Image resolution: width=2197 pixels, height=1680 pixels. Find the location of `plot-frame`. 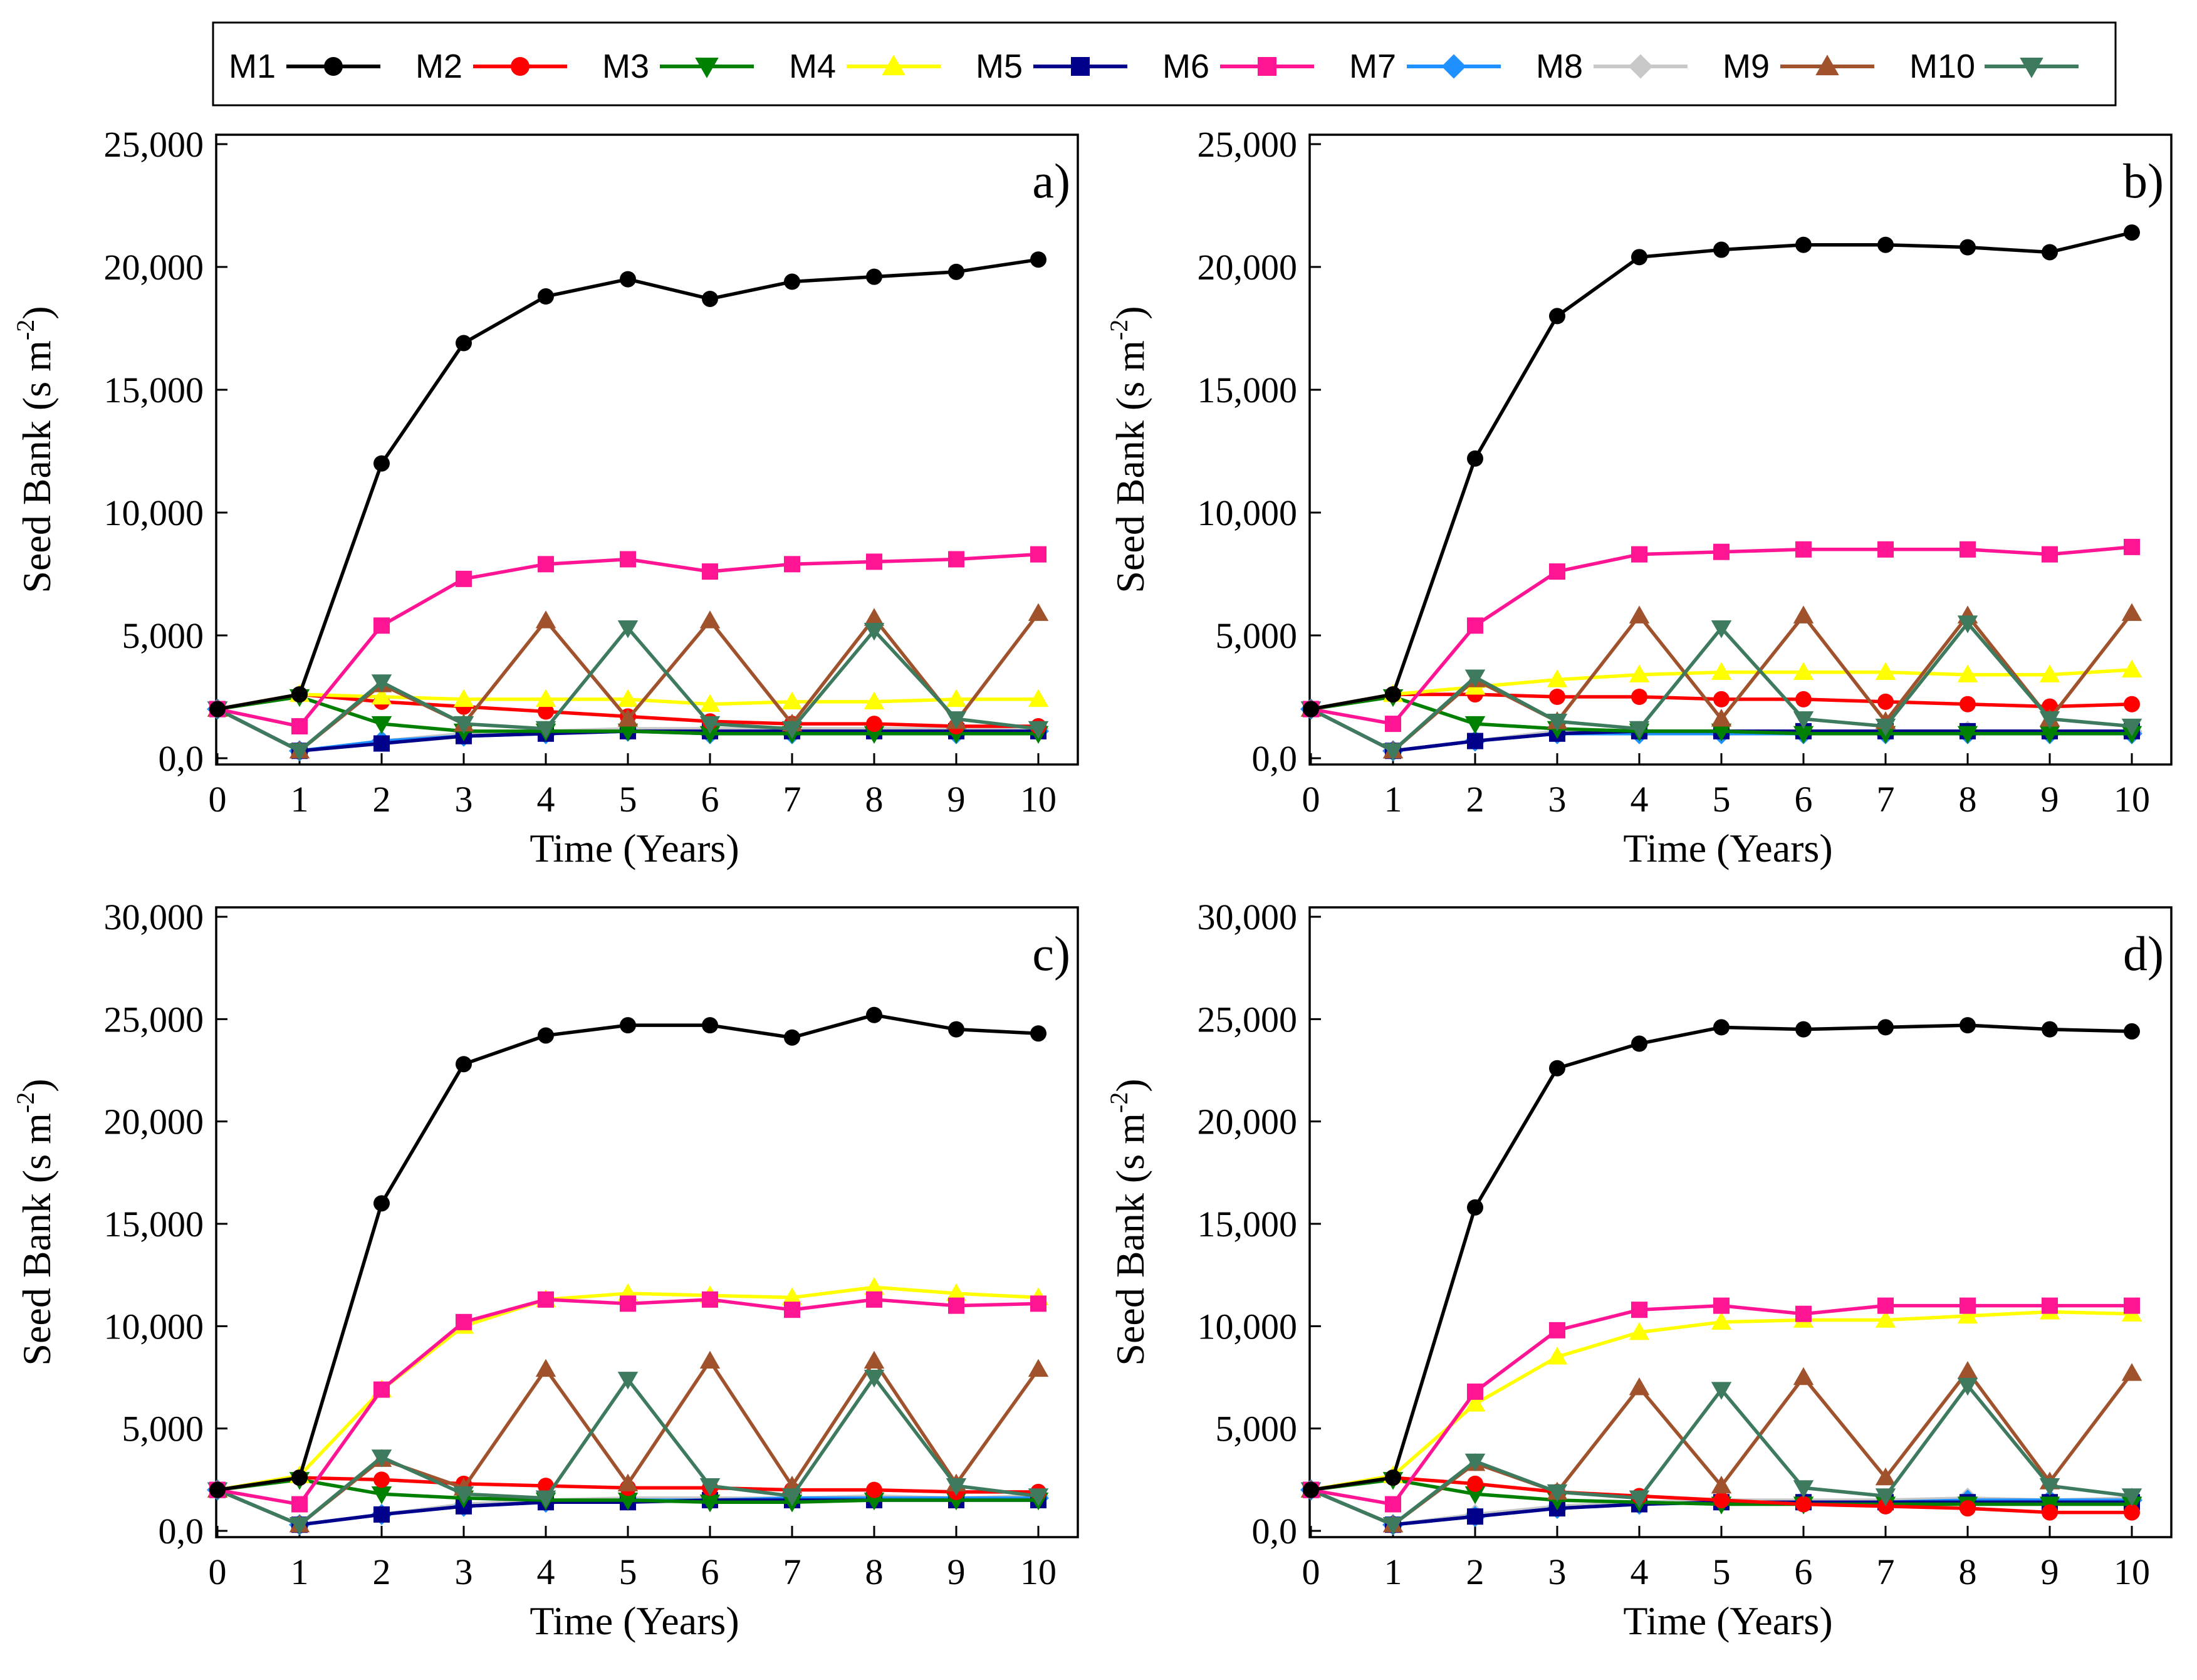

plot-frame is located at coordinates (1740, 449).